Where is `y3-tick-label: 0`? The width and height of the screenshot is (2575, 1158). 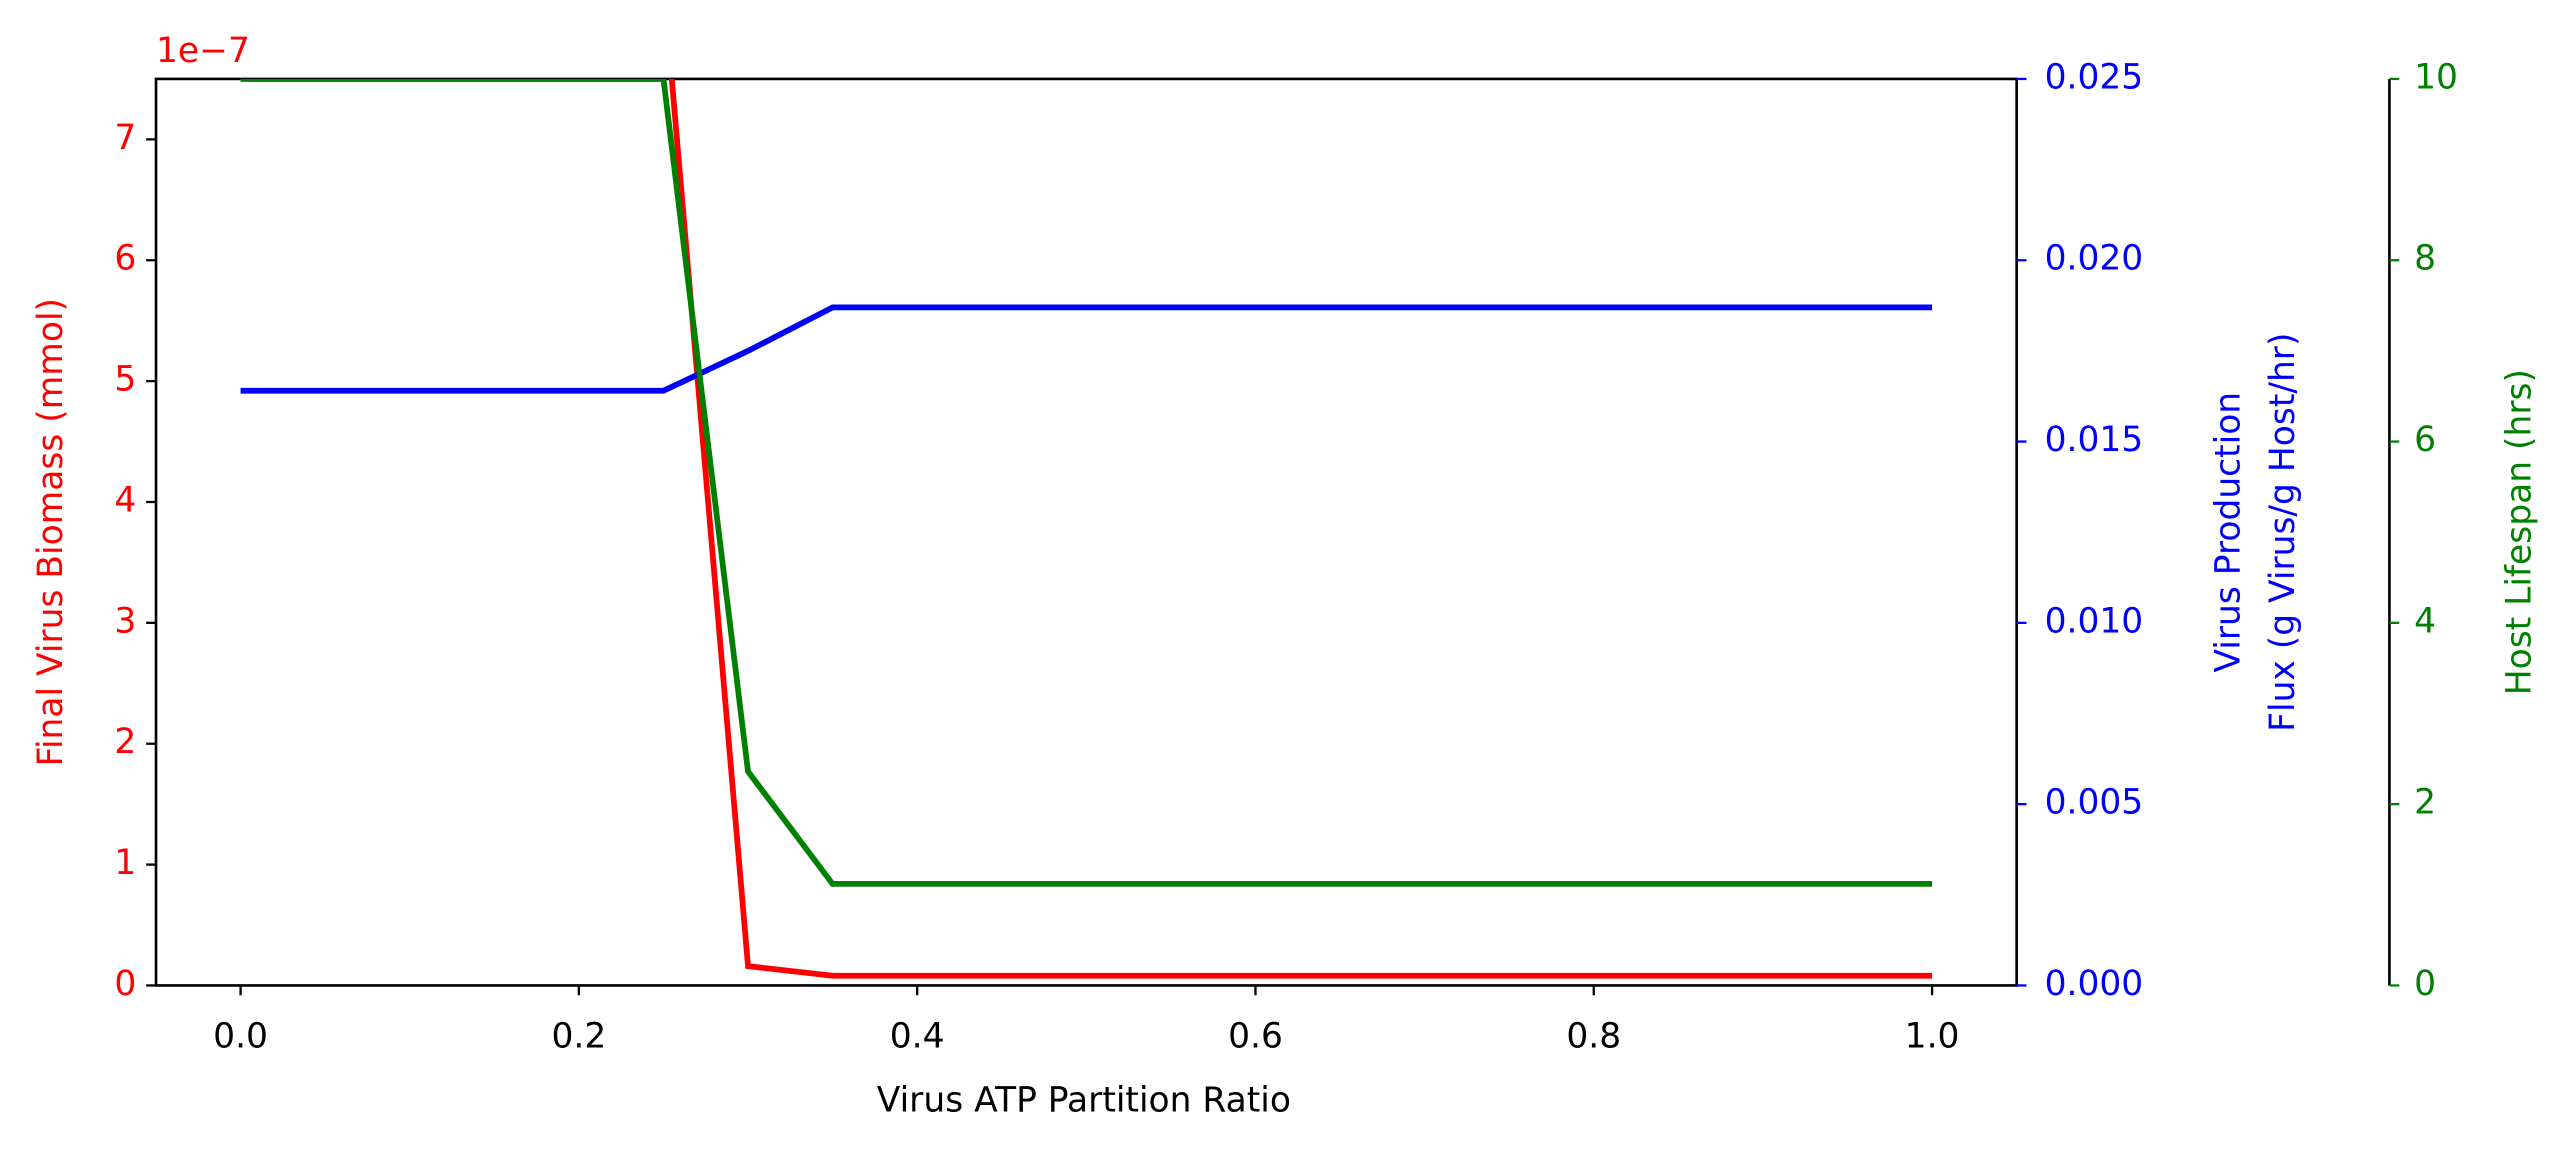 y3-tick-label: 0 is located at coordinates (2425, 984).